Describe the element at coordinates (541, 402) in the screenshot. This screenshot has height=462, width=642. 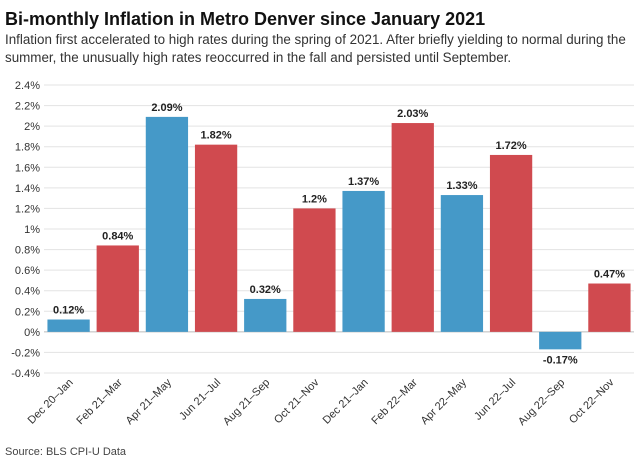
I see `x-tick-label: Aug 22–Sep` at that location.